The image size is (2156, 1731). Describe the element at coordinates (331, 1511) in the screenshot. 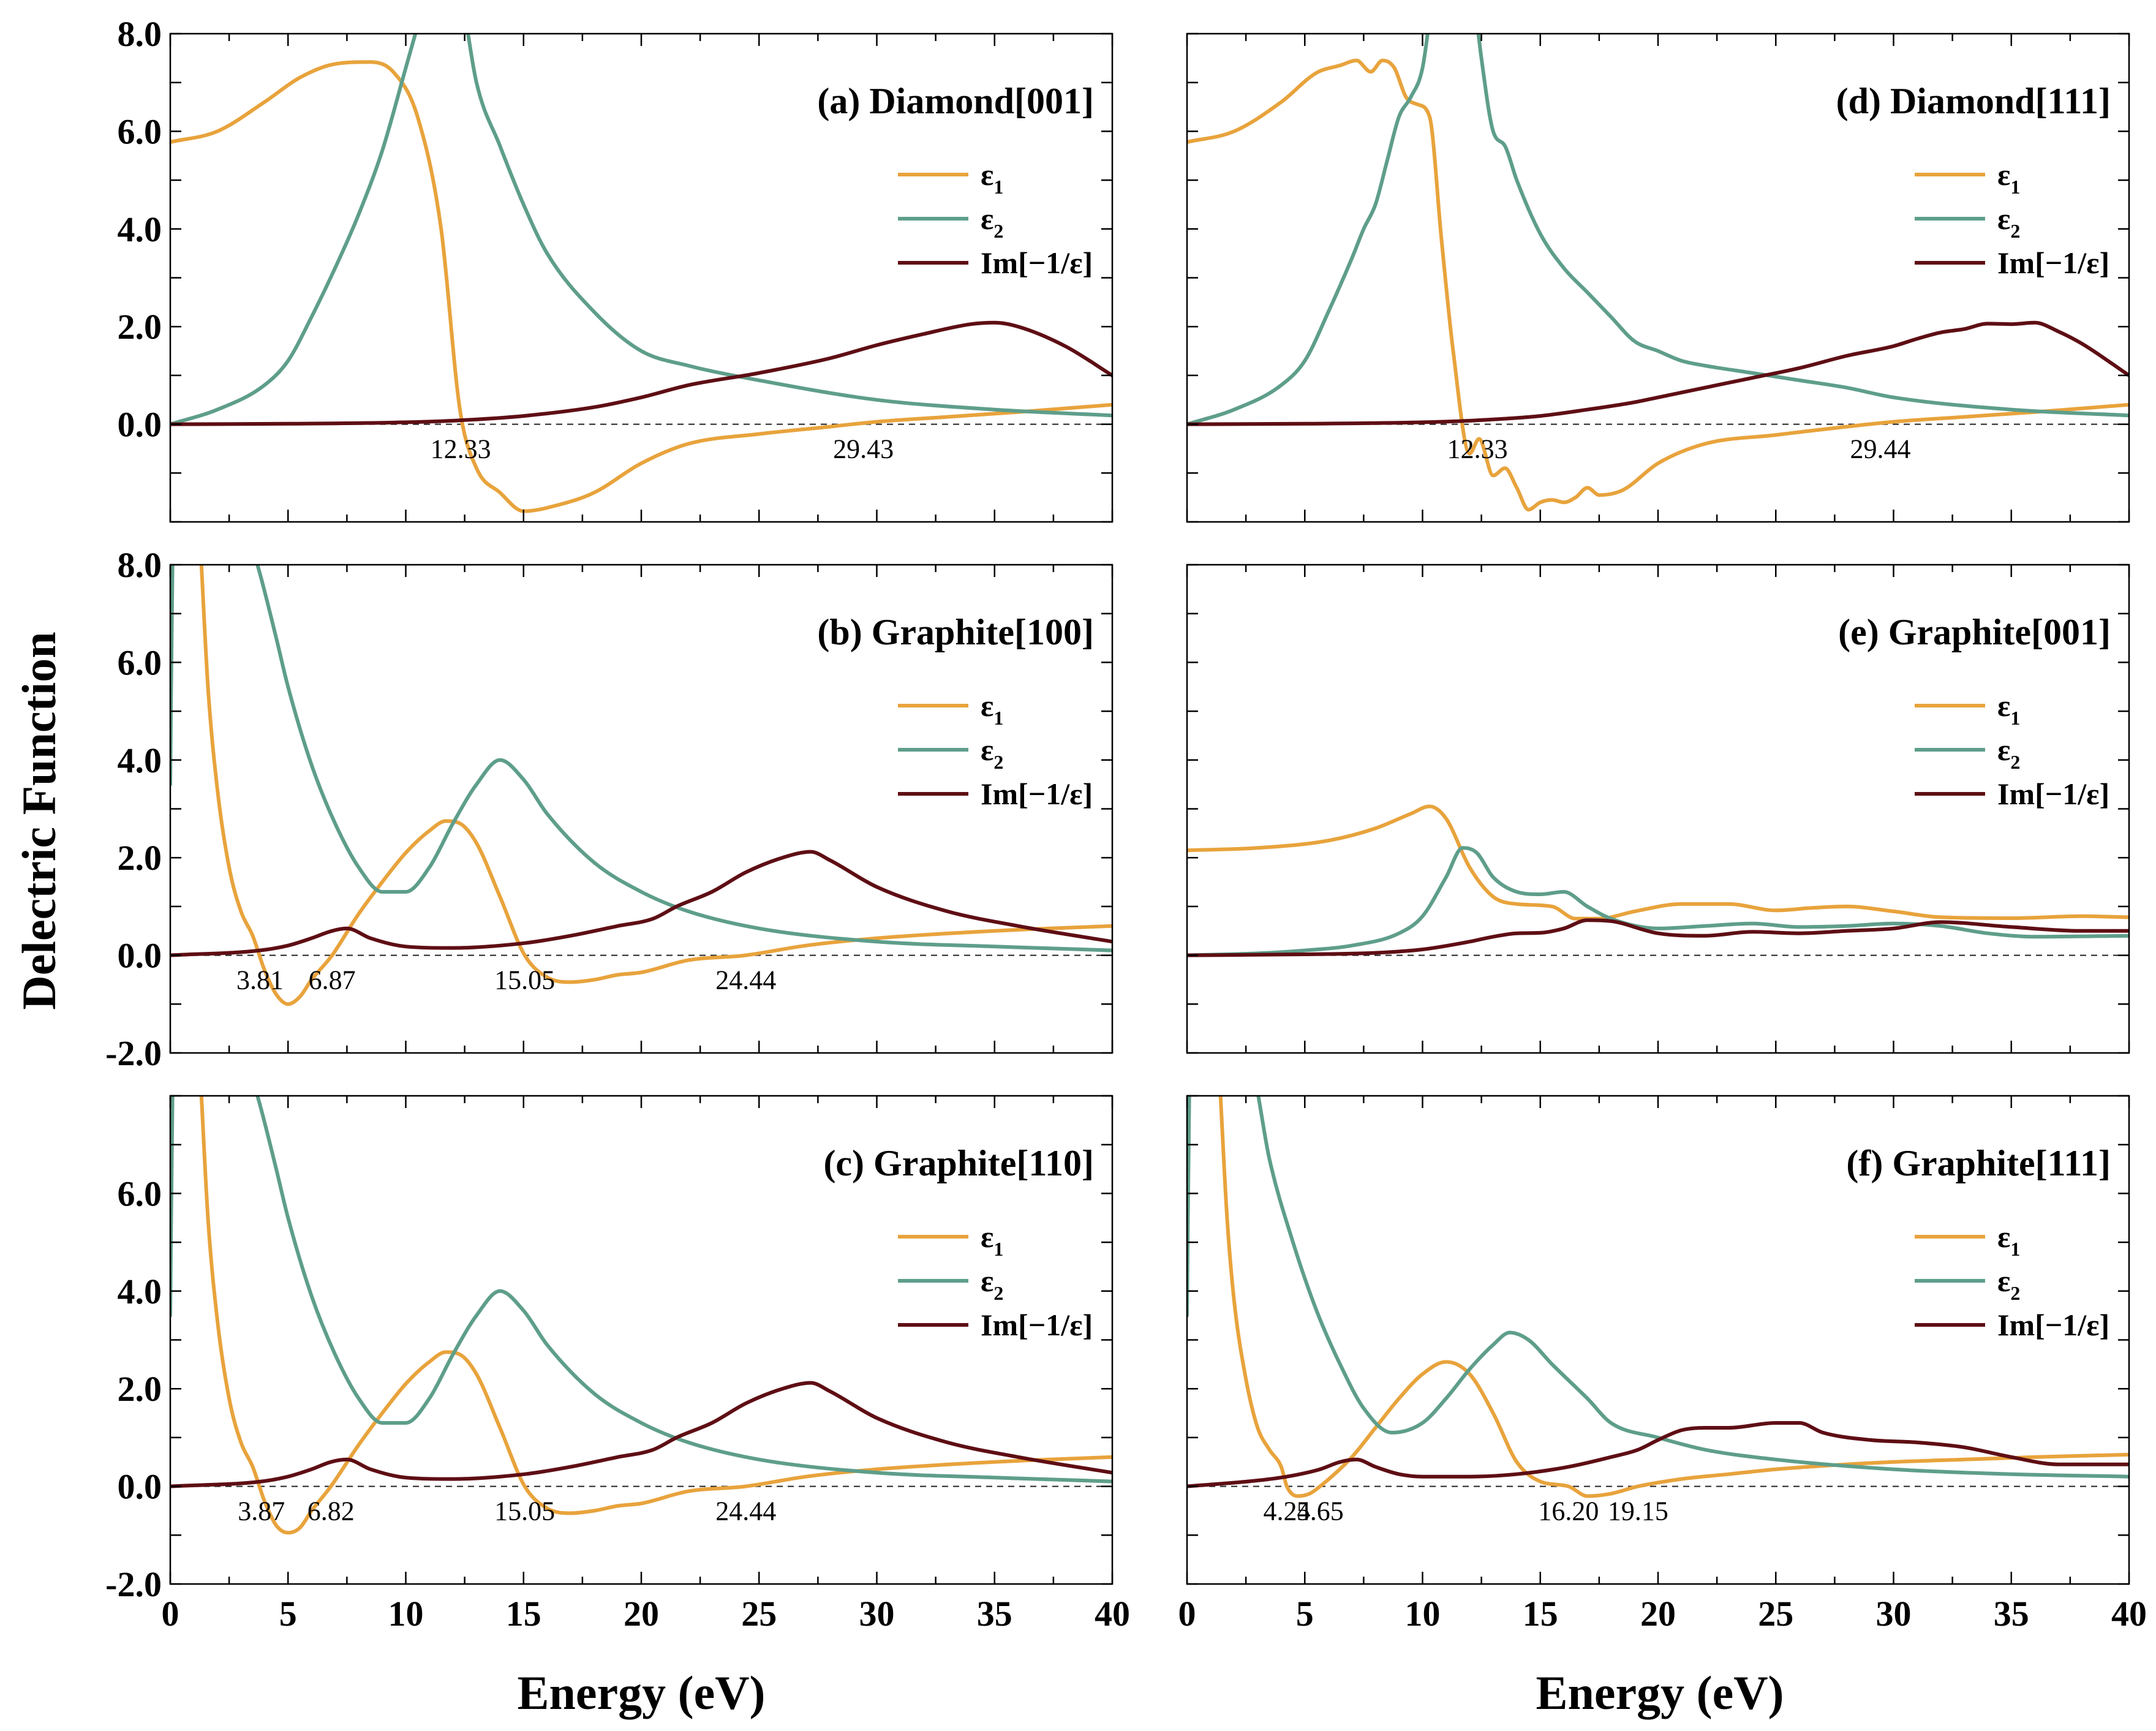

I see `annotation-label: 6.82` at that location.